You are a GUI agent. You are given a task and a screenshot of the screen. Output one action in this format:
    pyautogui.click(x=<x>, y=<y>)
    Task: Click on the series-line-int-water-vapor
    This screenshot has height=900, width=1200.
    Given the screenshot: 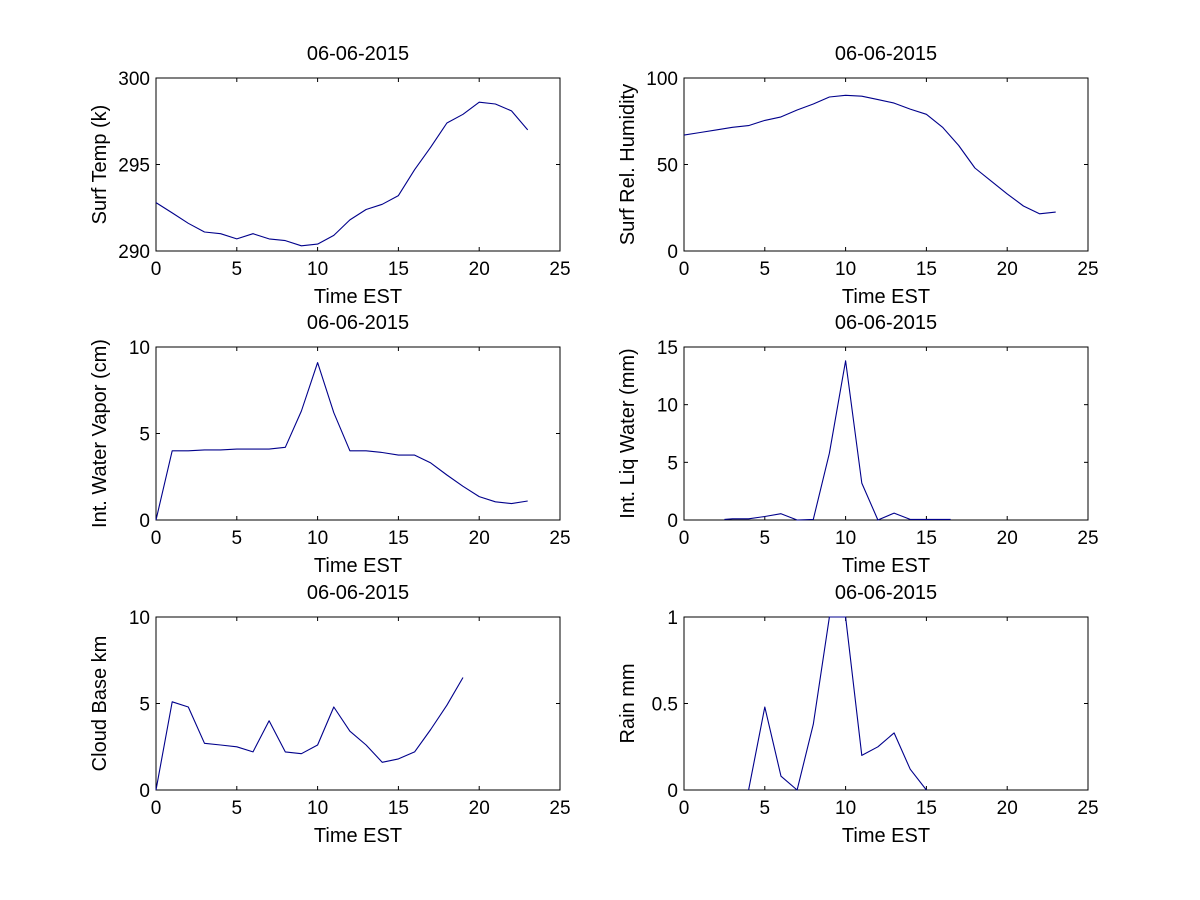 What is the action you would take?
    pyautogui.click(x=341, y=441)
    